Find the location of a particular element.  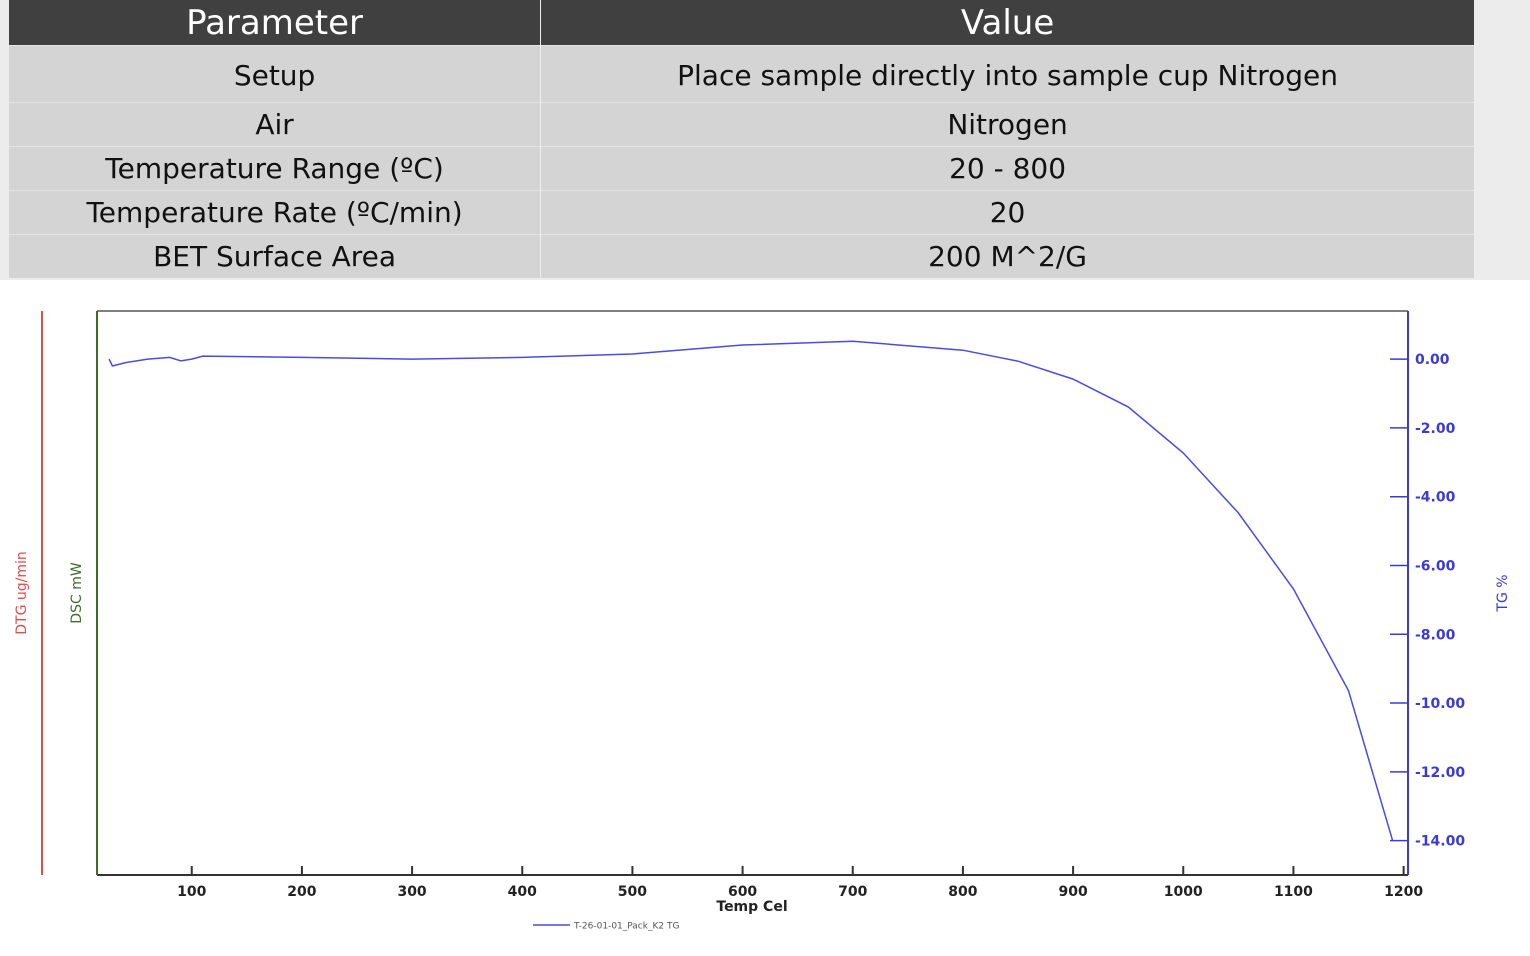

x-tick-label: 1000 is located at coordinates (1183, 892).